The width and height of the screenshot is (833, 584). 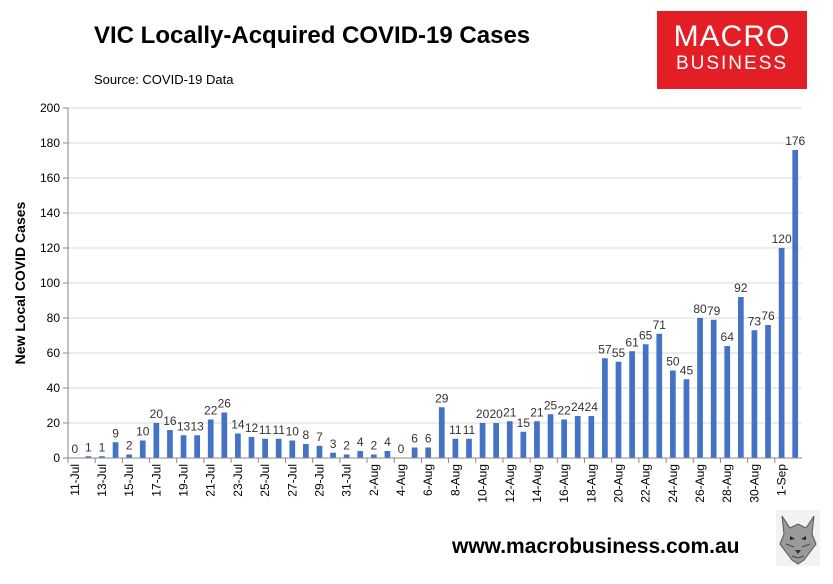 I want to click on data-label: 16, so click(x=170, y=421).